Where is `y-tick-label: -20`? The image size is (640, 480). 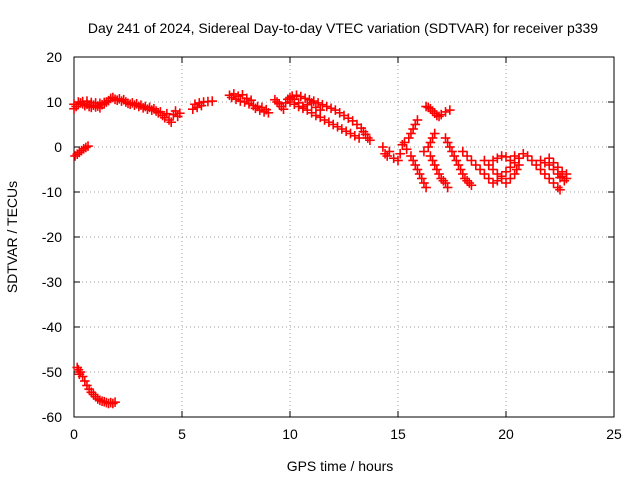
y-tick-label: -20 is located at coordinates (52, 237).